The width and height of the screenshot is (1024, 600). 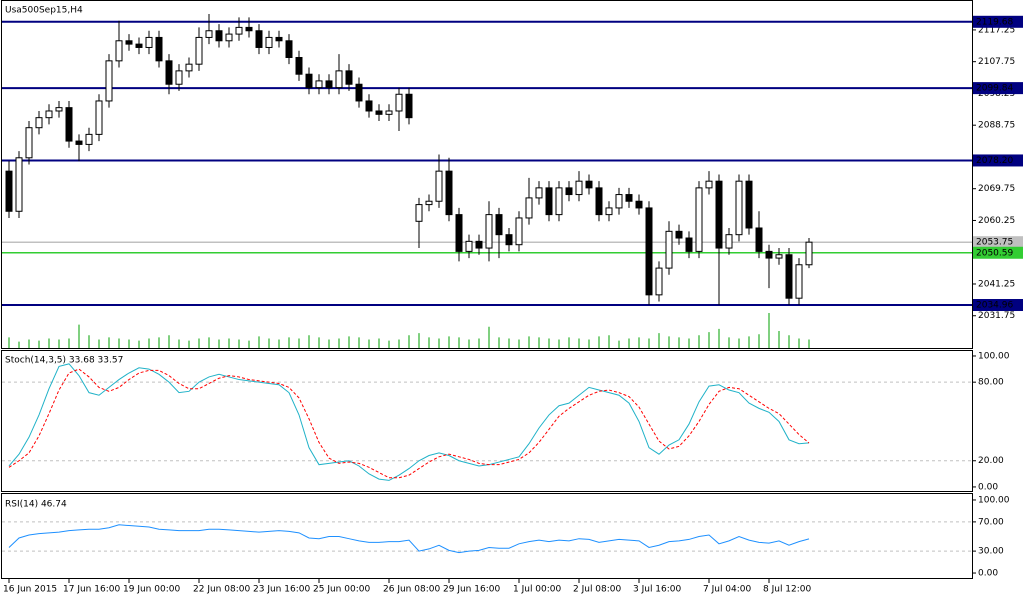 I want to click on x-tick-label: 29 Jun 16:00, so click(x=471, y=590).